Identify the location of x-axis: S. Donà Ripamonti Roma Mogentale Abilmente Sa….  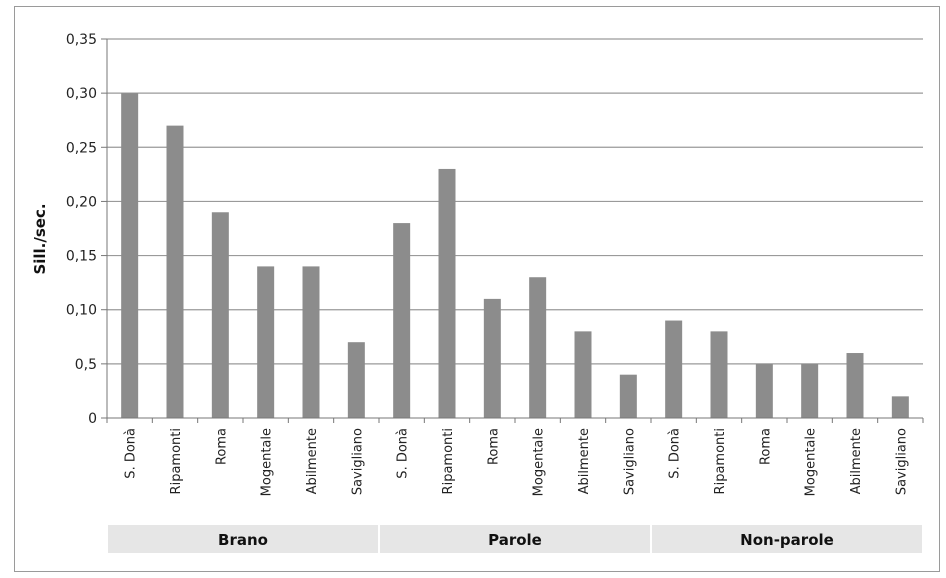
(515, 456).